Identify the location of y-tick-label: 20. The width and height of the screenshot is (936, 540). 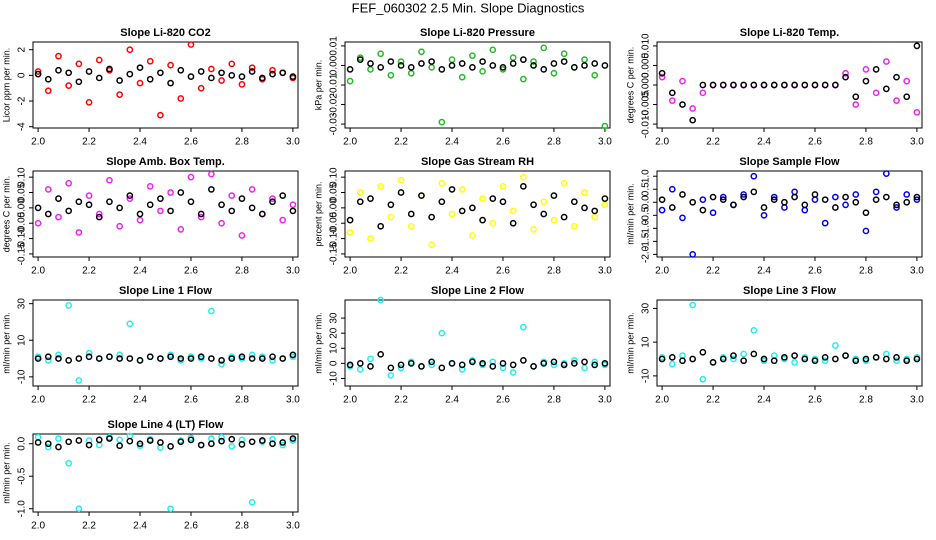
(334, 333).